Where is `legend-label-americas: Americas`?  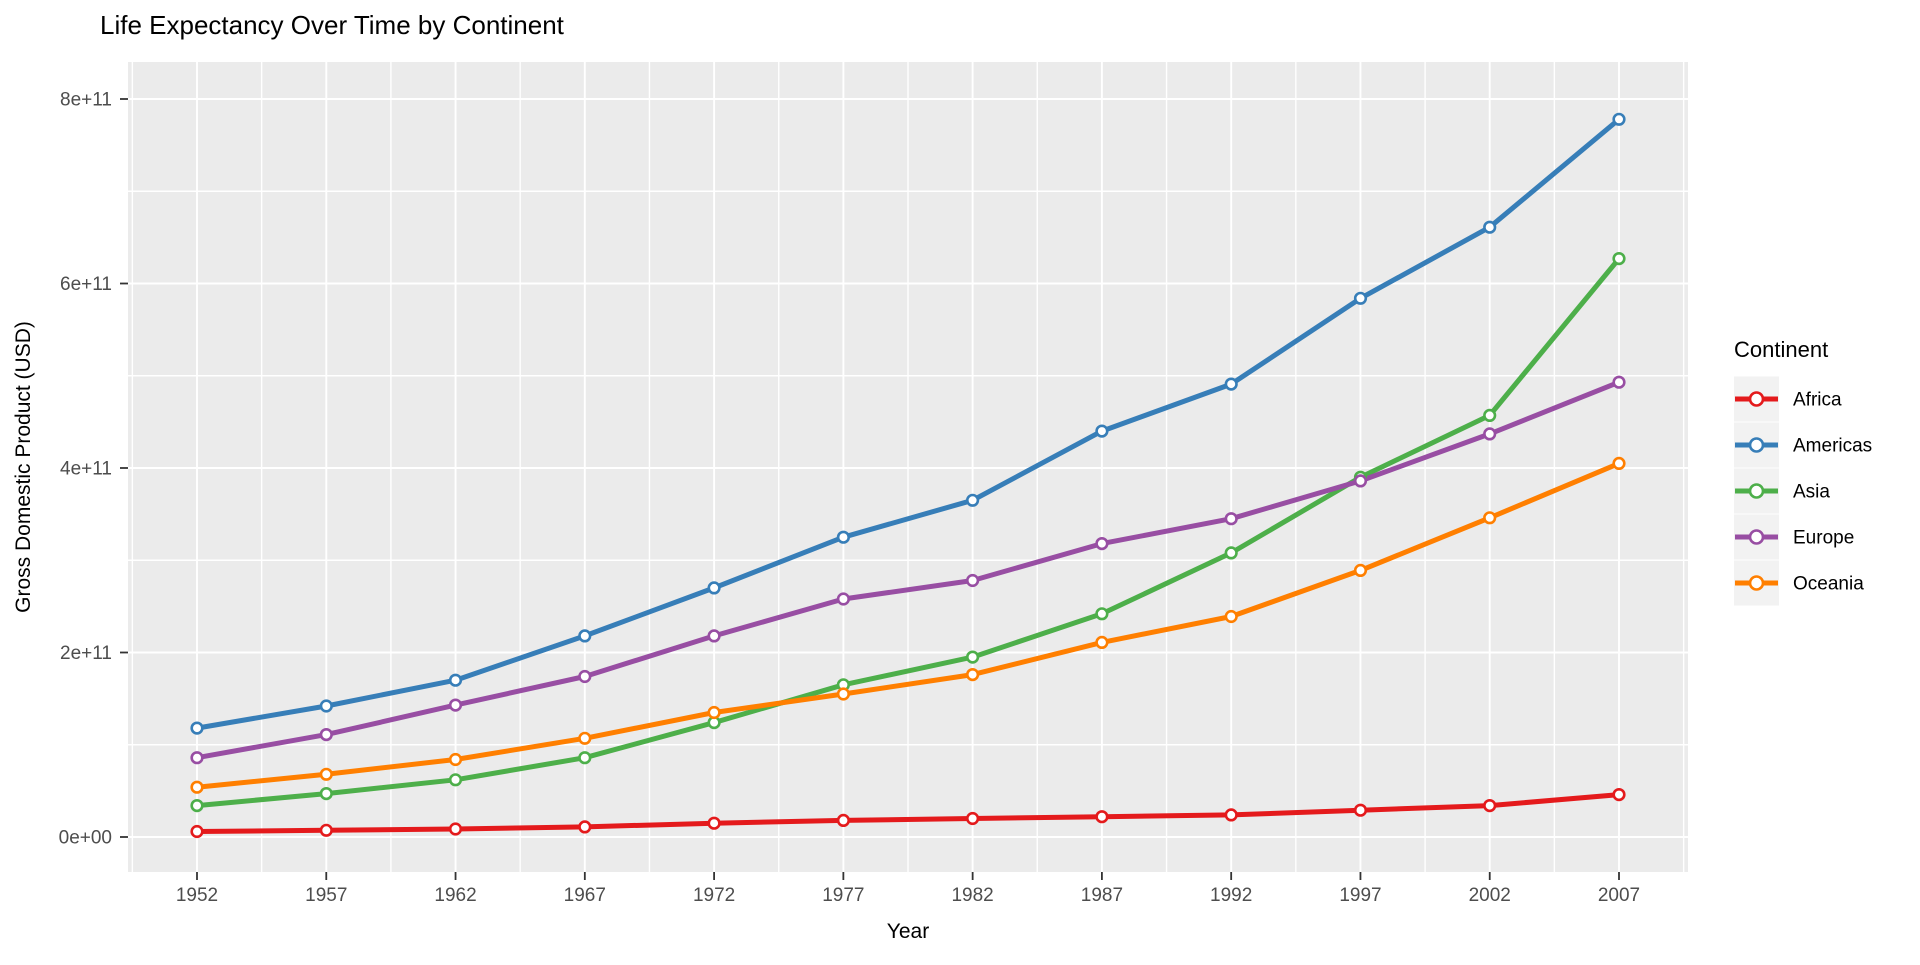 legend-label-americas: Americas is located at coordinates (1832, 446).